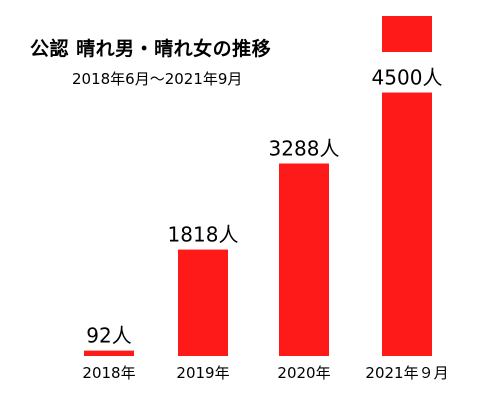 This screenshot has height=400, width=500. Describe the element at coordinates (108, 373) in the screenshot. I see `category-label-1: 2018年` at that location.